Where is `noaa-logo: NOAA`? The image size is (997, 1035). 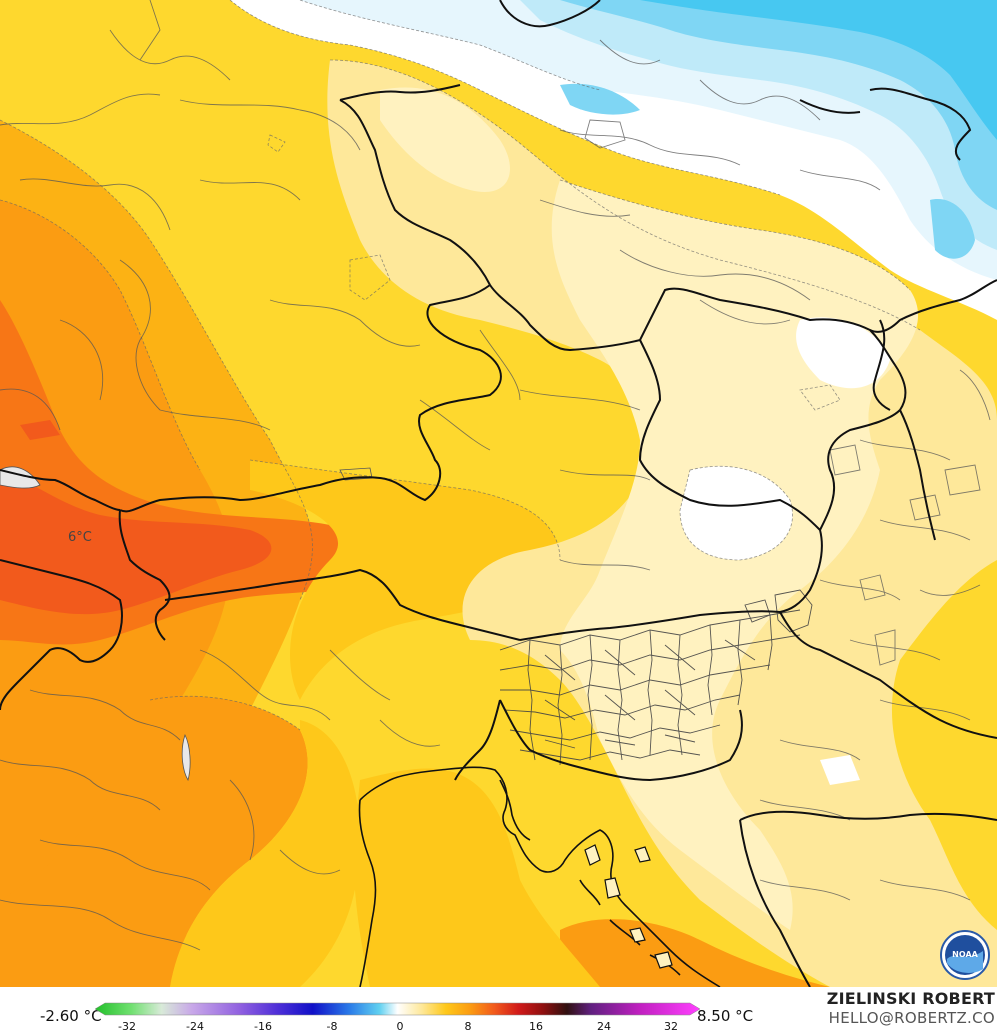 noaa-logo: NOAA is located at coordinates (965, 957).